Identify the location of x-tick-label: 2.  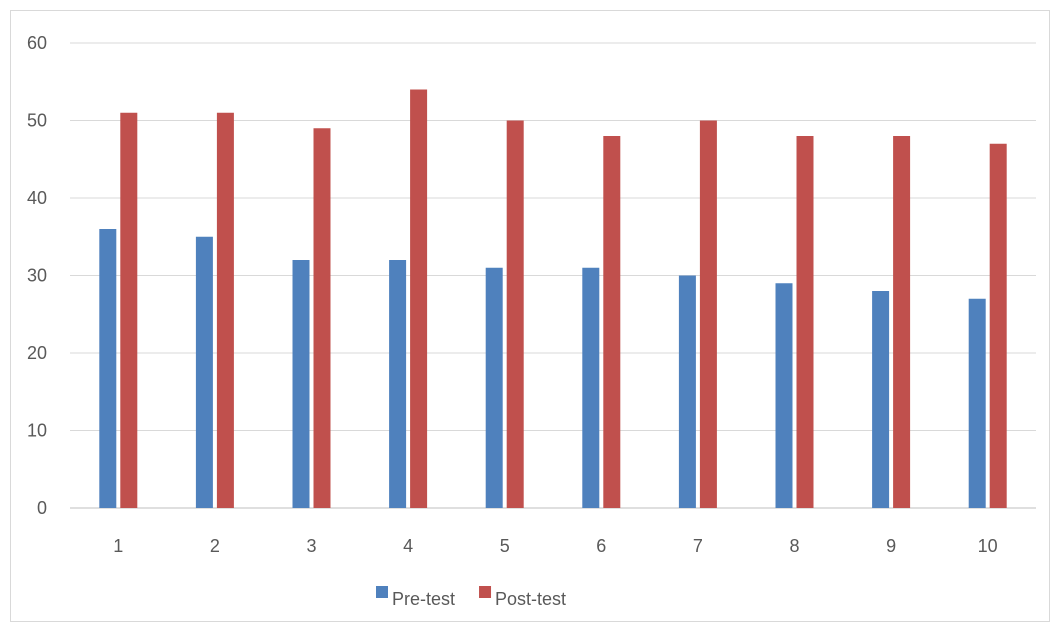
(215, 546).